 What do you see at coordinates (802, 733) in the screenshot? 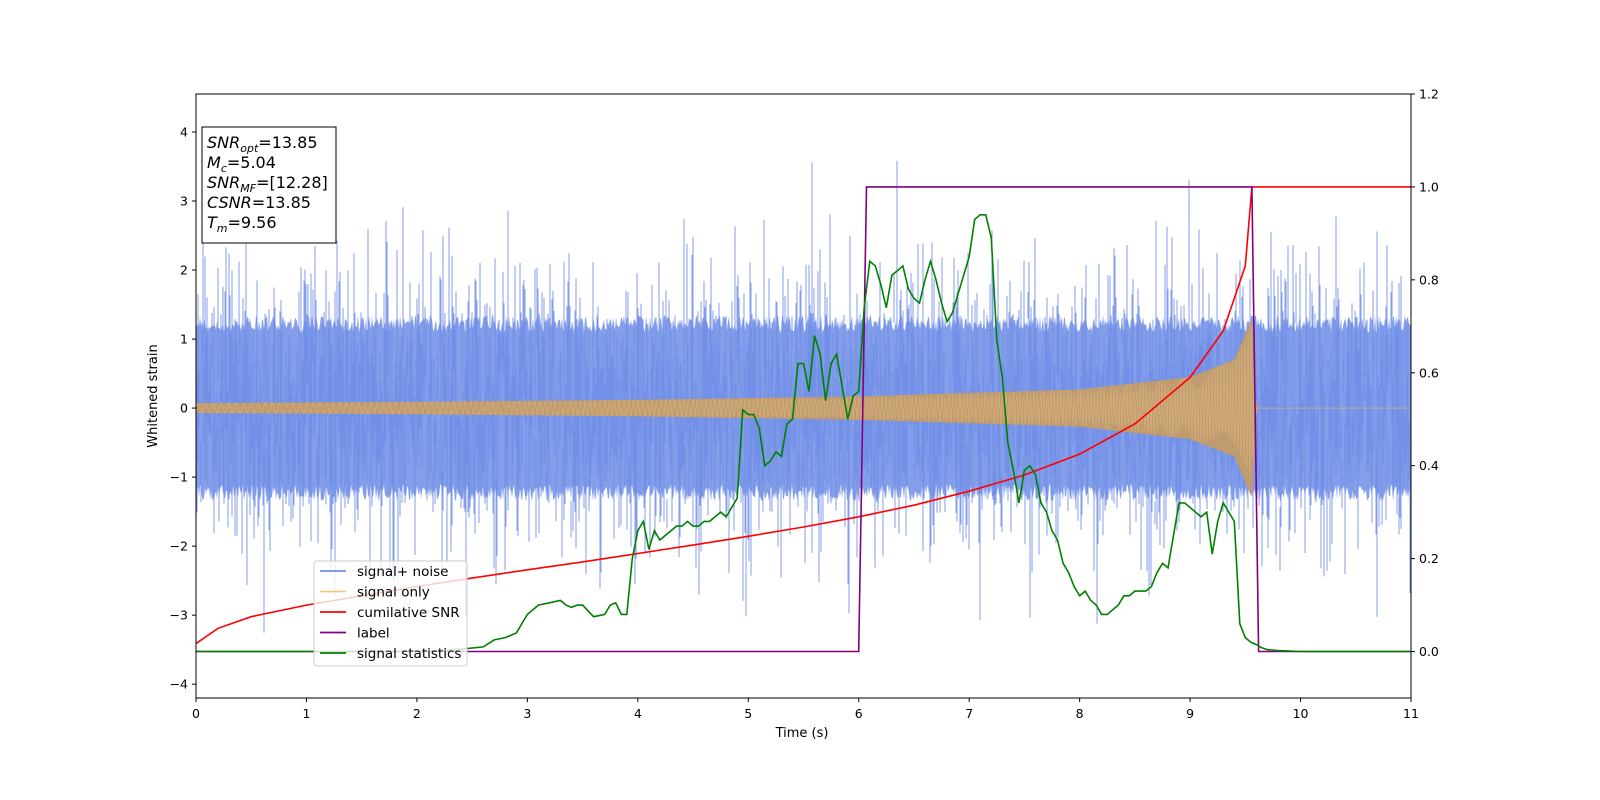
I see `x-axis-label: Time (s)` at bounding box center [802, 733].